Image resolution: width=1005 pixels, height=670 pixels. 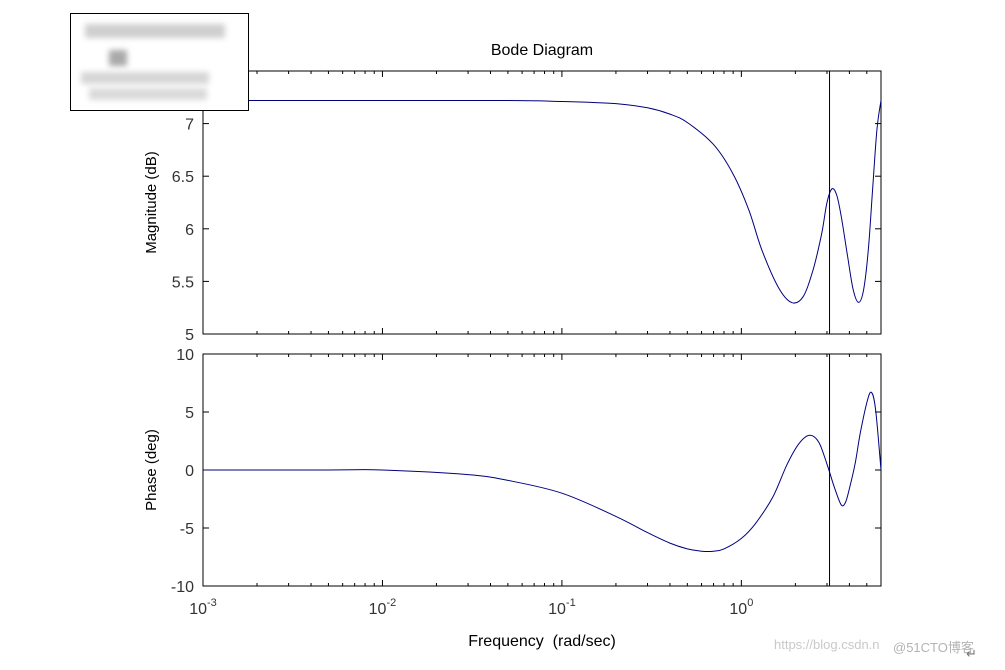 I want to click on magnitude-ylabel: Magnitude (dB), so click(x=151, y=202).